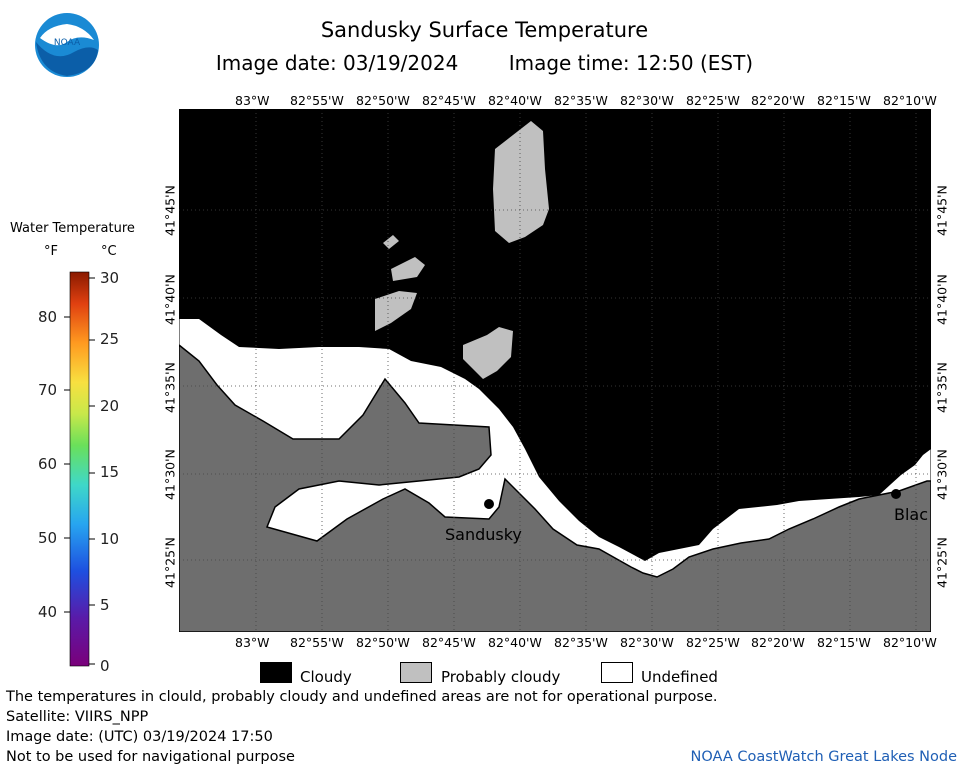  Describe the element at coordinates (139, 737) in the screenshot. I see `utc-date-text: Image date: (UTC) 03/19/2024 17:50` at that location.